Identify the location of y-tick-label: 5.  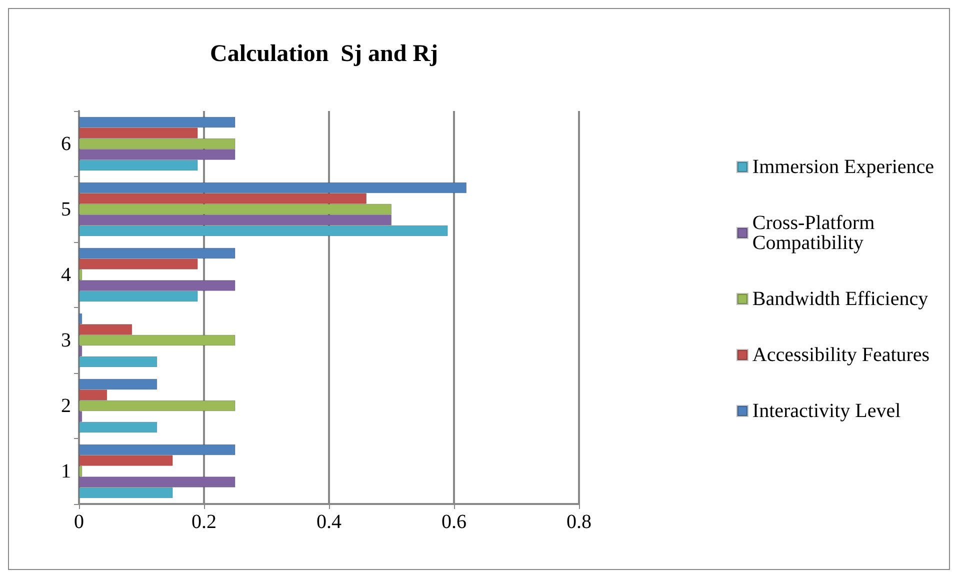
(66, 209).